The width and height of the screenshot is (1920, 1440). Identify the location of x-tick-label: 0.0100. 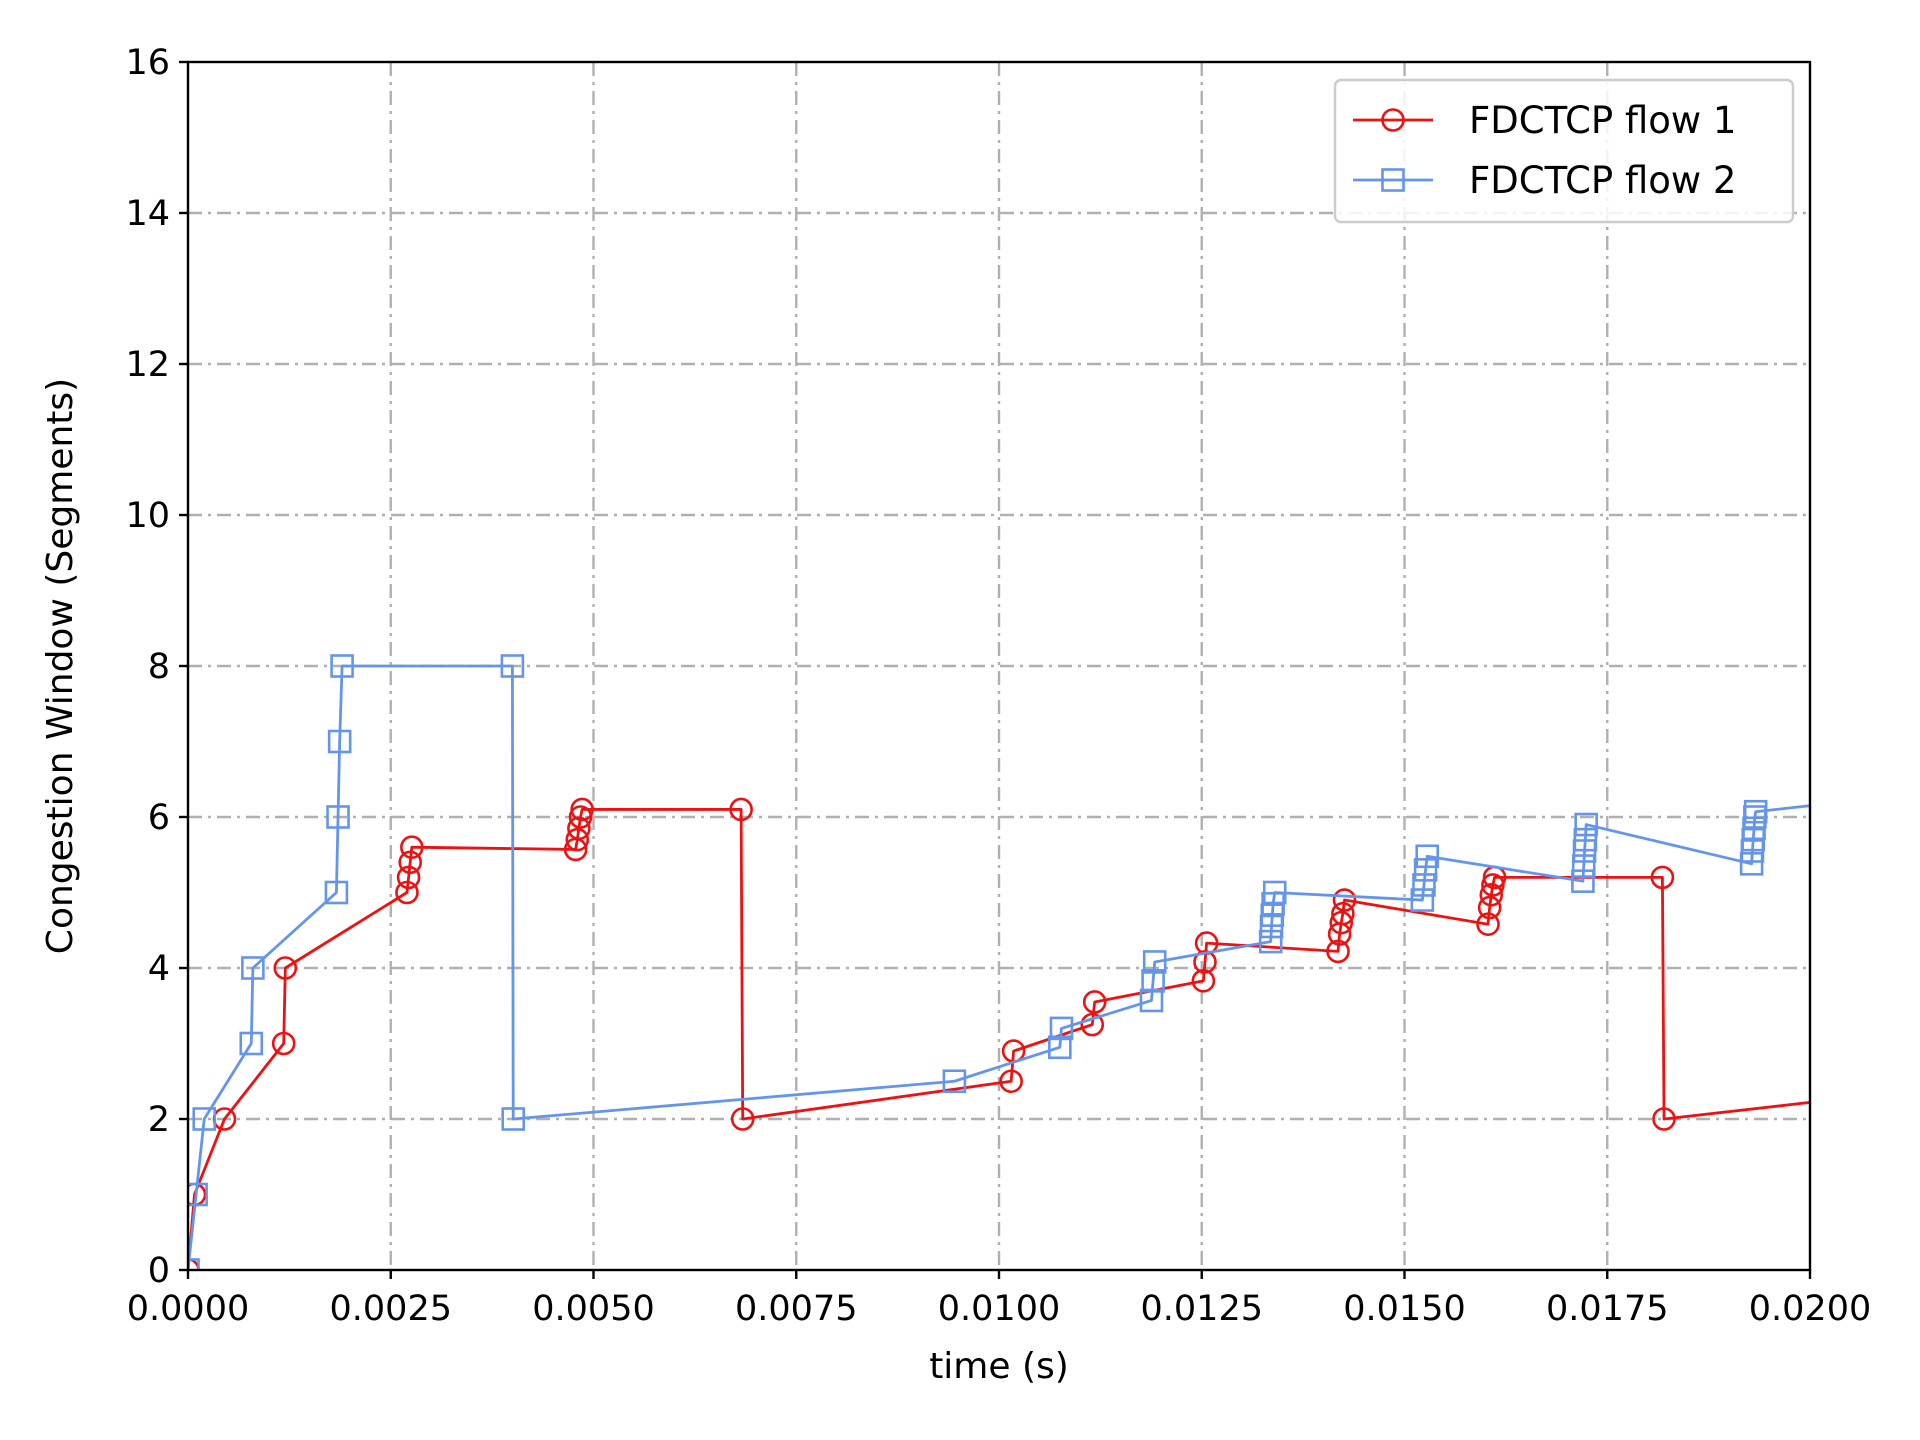
(999, 1309).